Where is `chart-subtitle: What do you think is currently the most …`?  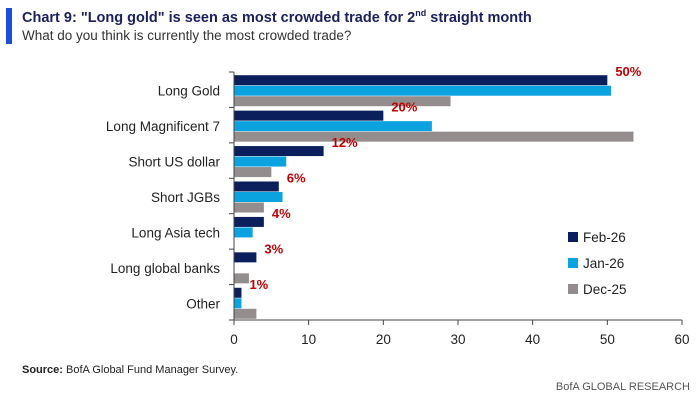
chart-subtitle: What do you think is currently the most … is located at coordinates (187, 35).